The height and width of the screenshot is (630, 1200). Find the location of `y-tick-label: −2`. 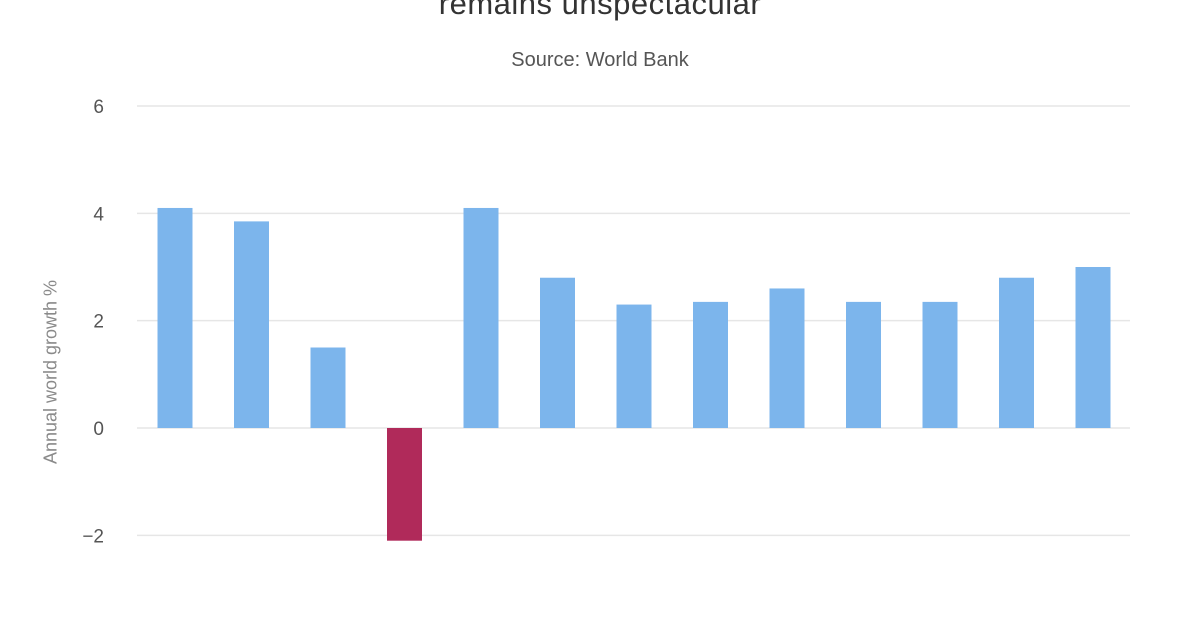

y-tick-label: −2 is located at coordinates (93, 536).